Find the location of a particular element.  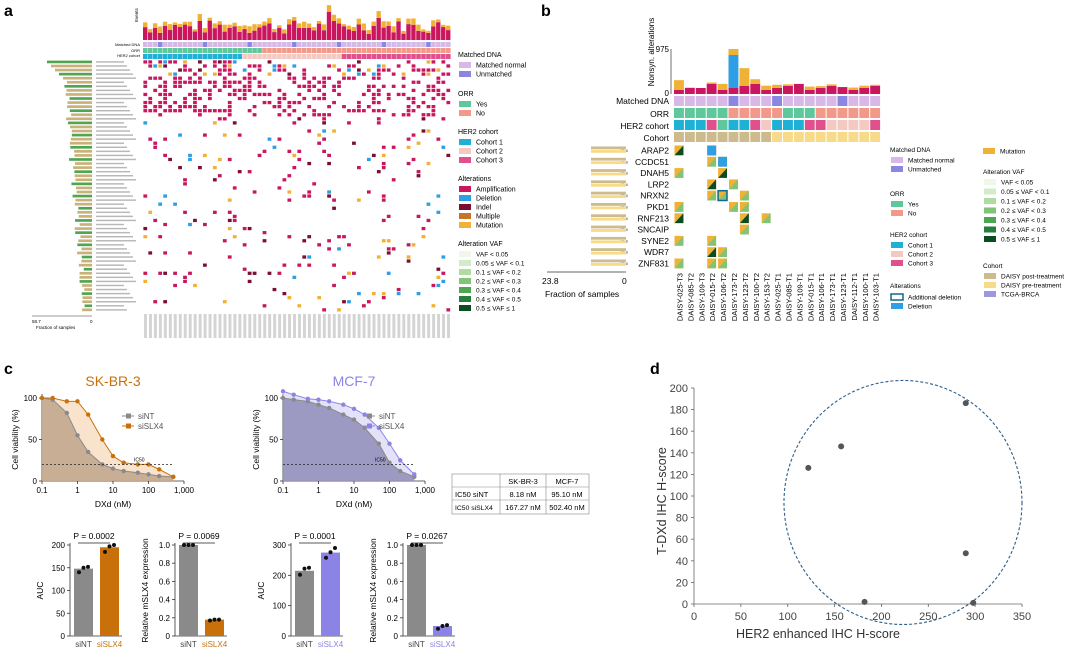

b-legend-c1: Cohort 1 is located at coordinates (920, 246).